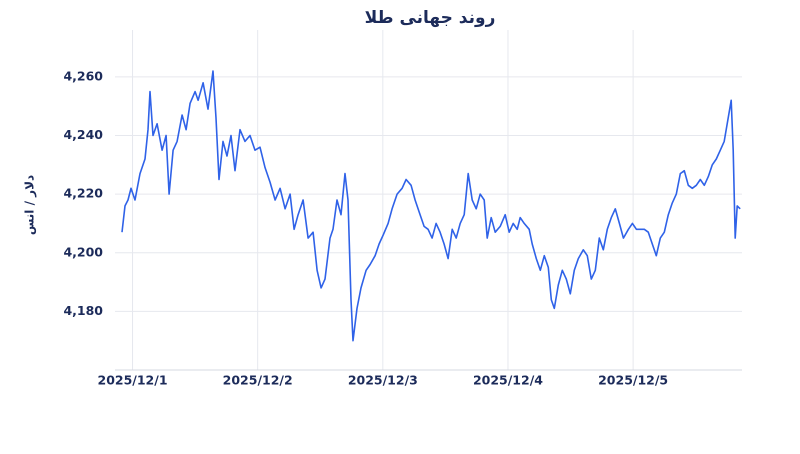  What do you see at coordinates (83, 251) in the screenshot?
I see `y-tick-label: 4,200` at bounding box center [83, 251].